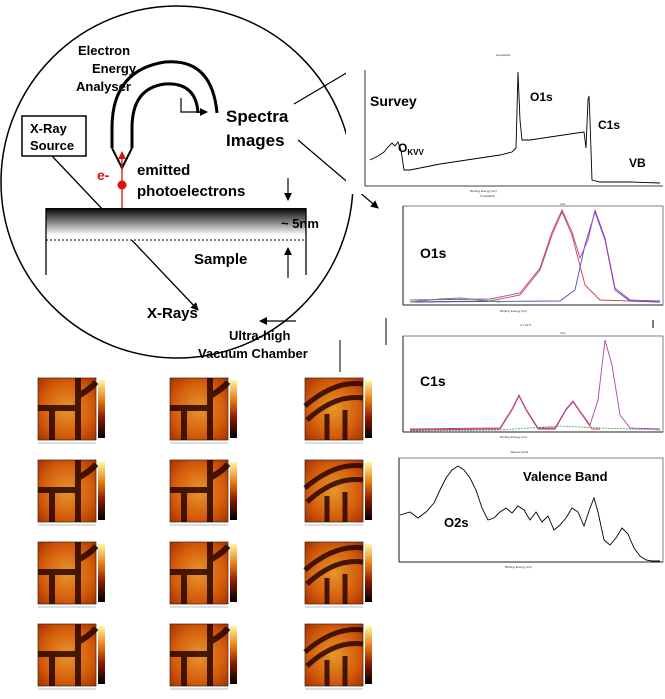  I want to click on svg-text: sample001, so click(503, 55).